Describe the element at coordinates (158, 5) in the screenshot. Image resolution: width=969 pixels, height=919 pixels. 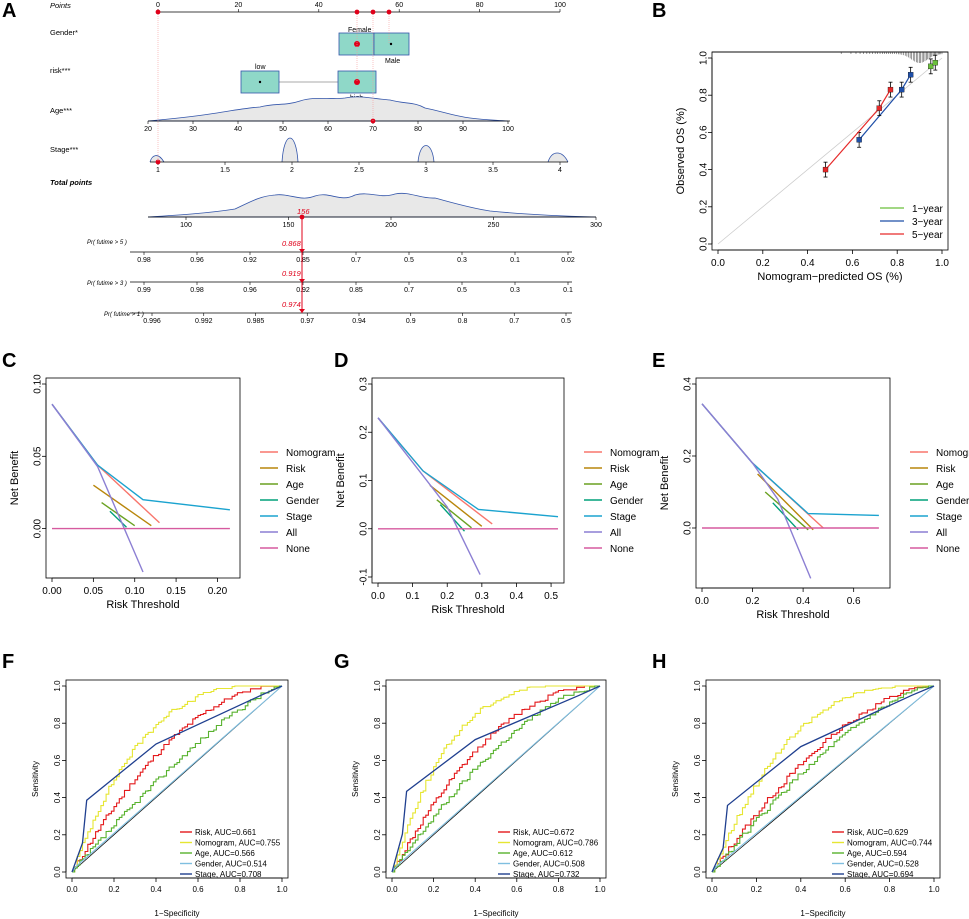
I see `axis-tick-label: 0` at that location.